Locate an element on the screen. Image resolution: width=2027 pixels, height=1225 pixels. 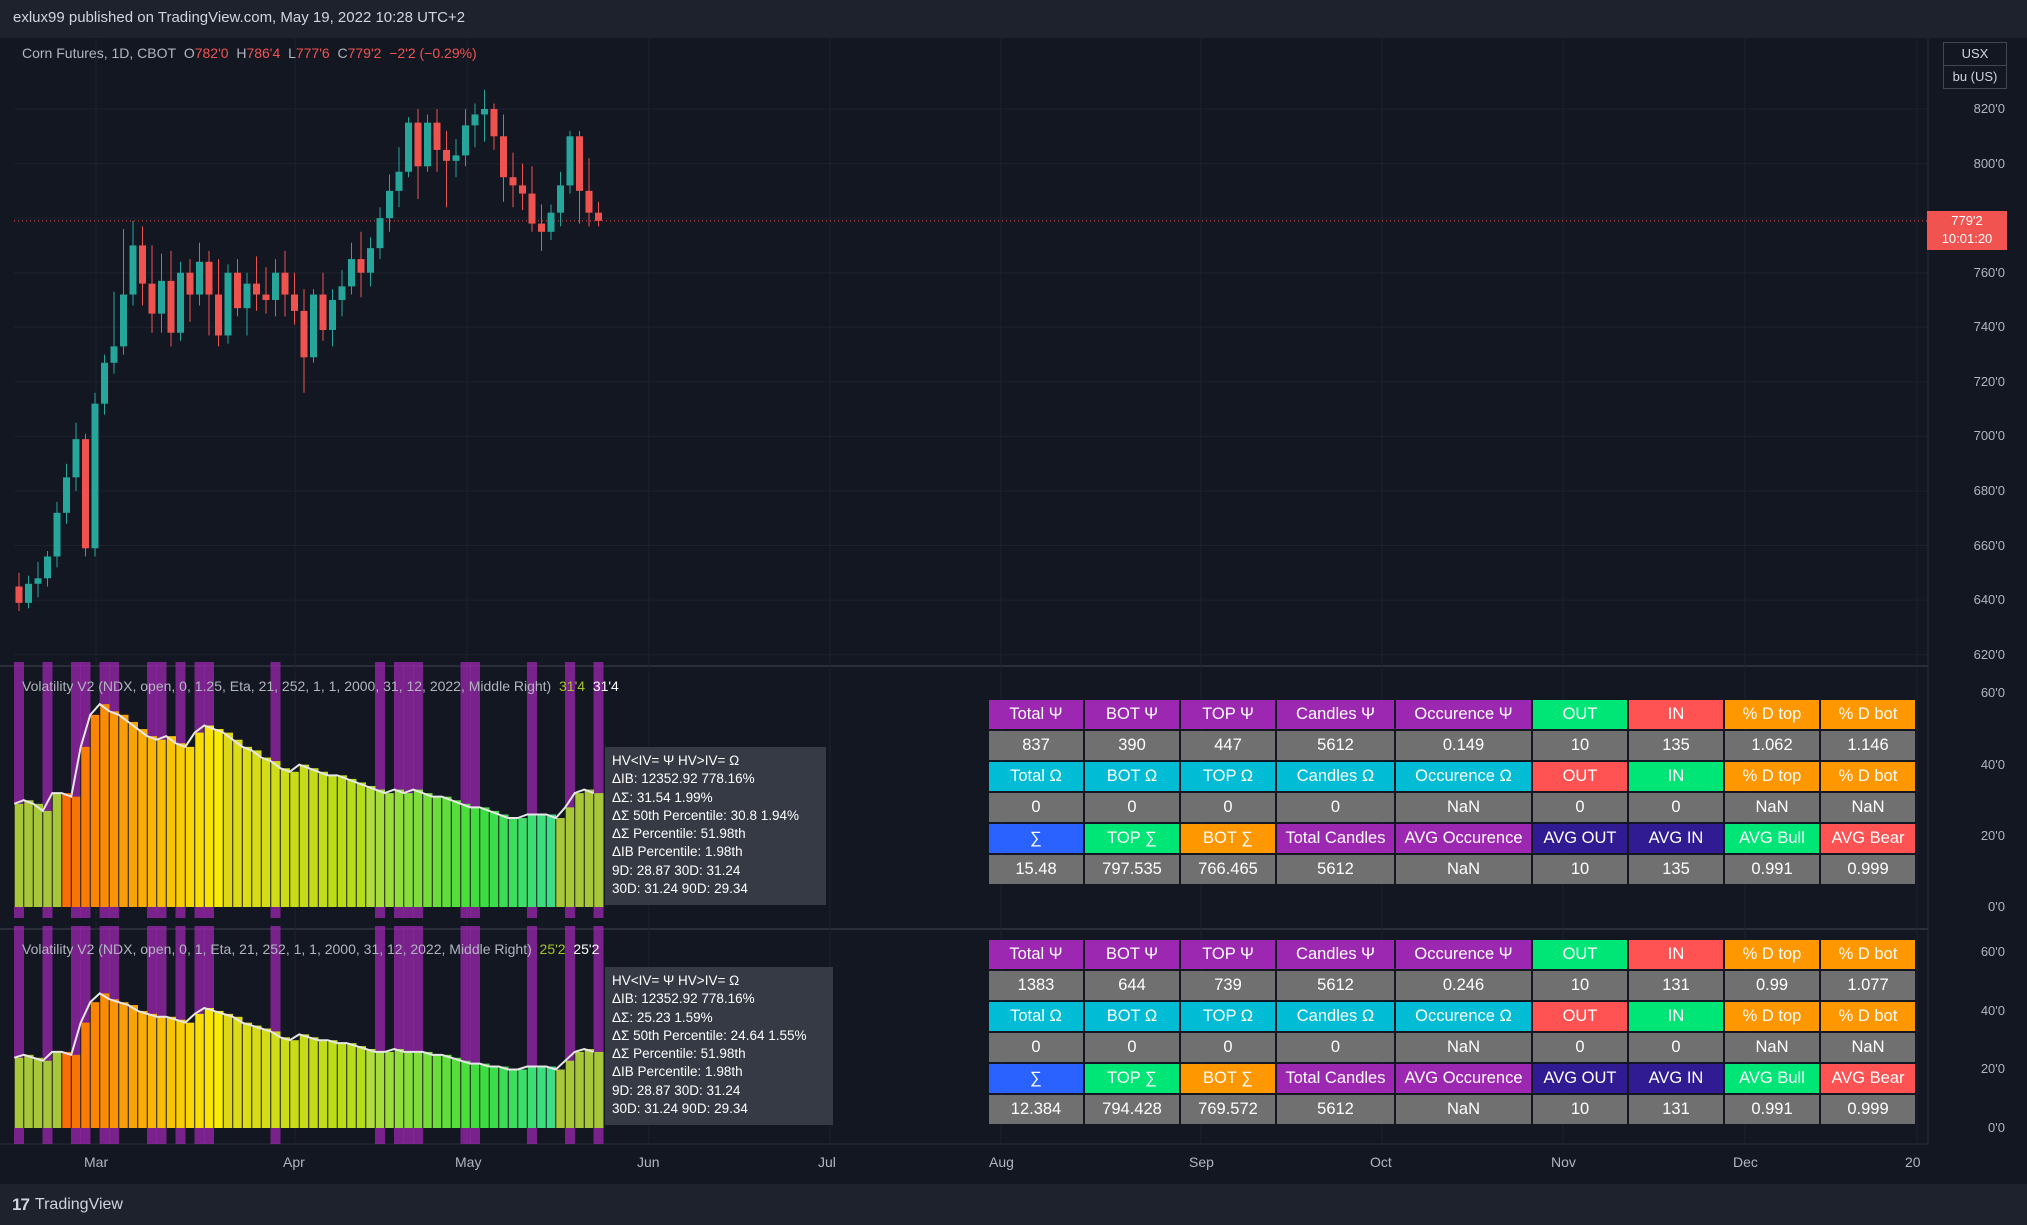
currency-unit-button: USX is located at coordinates (1975, 54).